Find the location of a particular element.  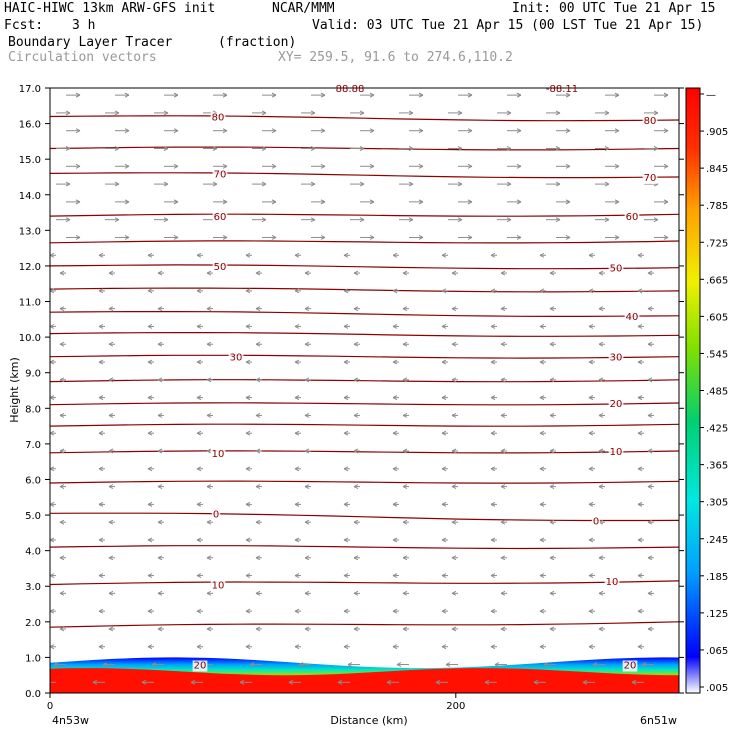

init-time: Init: 00 UTC Tue 21 Apr 15 is located at coordinates (614, 8).